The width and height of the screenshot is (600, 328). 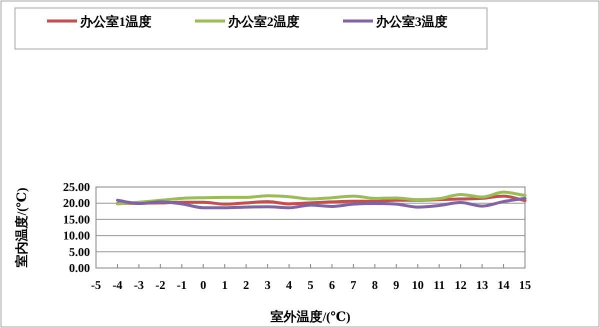 I want to click on y-tick-label: 20.00, so click(x=76, y=203).